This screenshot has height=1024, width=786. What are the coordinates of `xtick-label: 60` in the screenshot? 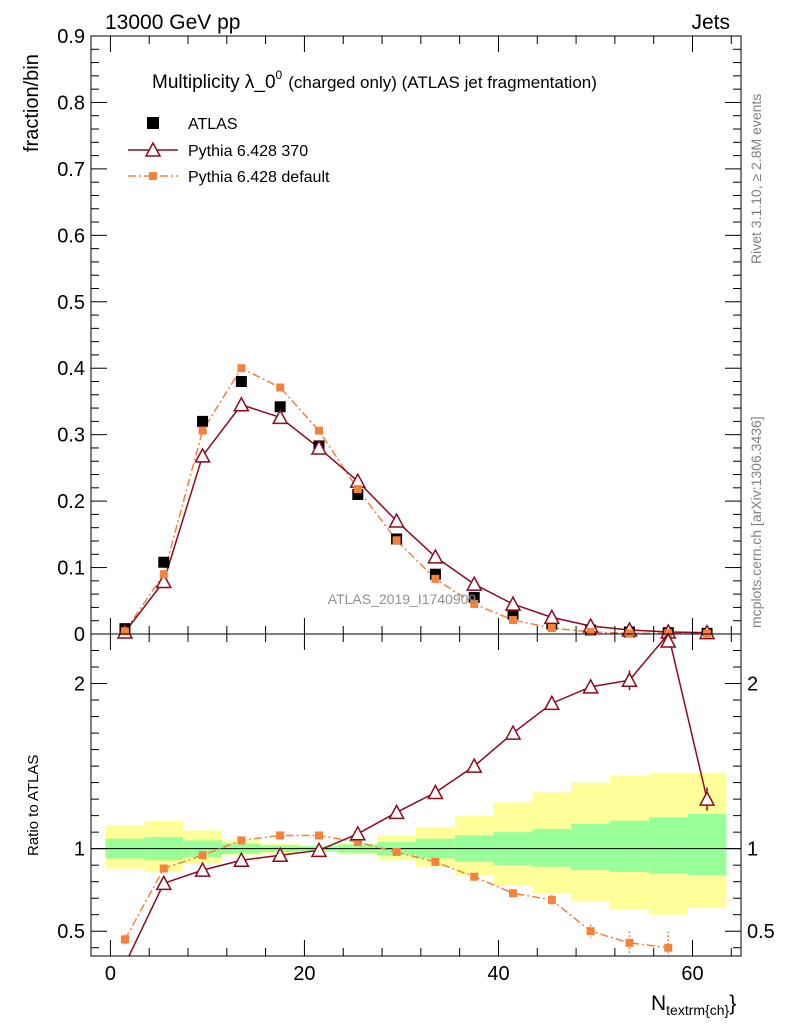 It's located at (692, 974).